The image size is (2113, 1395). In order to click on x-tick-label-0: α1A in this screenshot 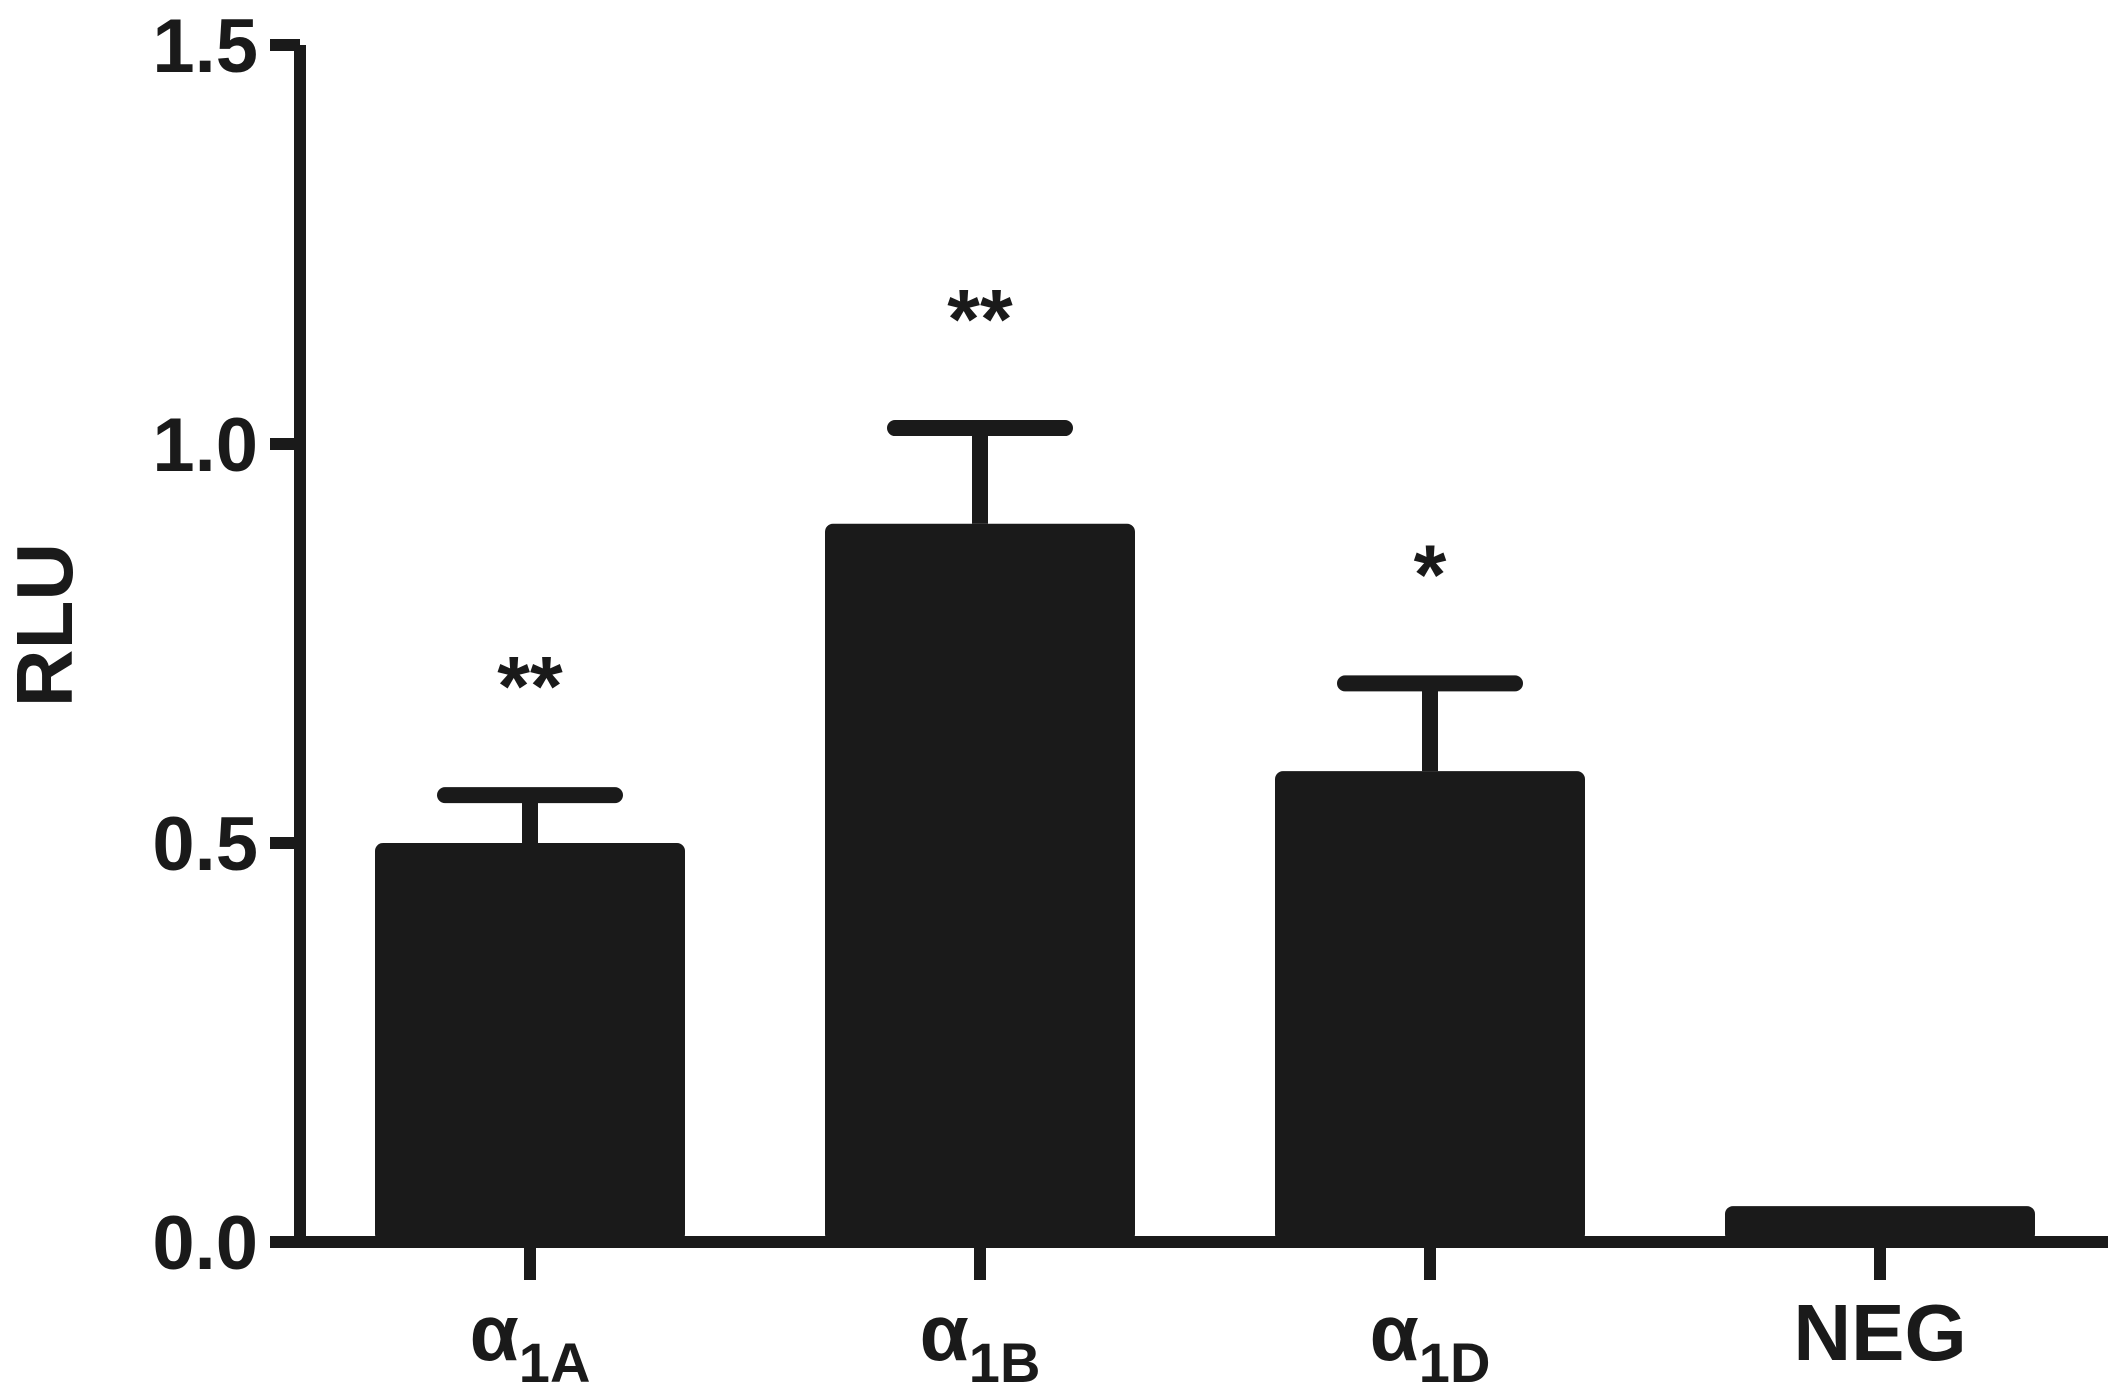, I will do `click(530, 1341)`.